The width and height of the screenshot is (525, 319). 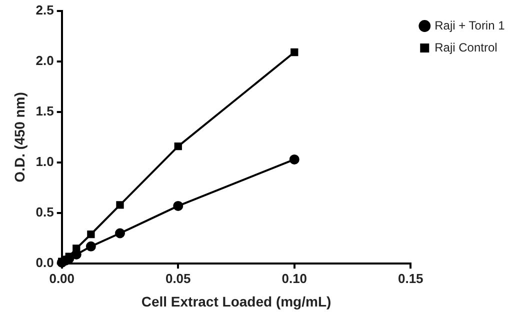 I want to click on y-axis-title: O.D. (450 nm), so click(x=19, y=137).